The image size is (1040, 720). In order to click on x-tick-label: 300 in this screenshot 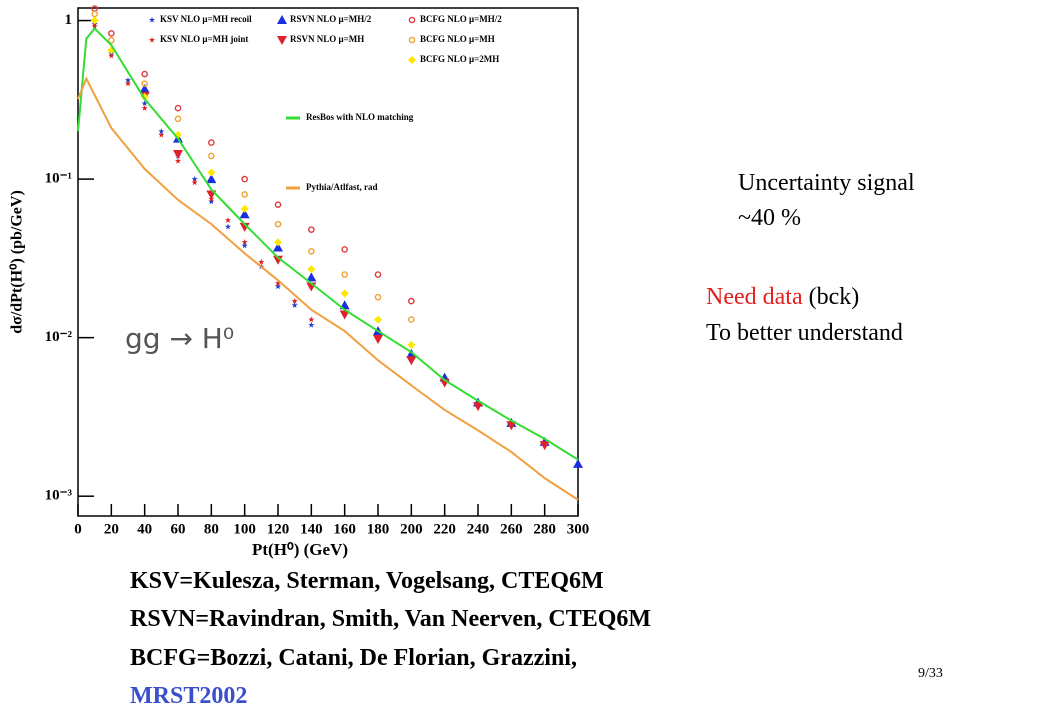, I will do `click(578, 529)`.